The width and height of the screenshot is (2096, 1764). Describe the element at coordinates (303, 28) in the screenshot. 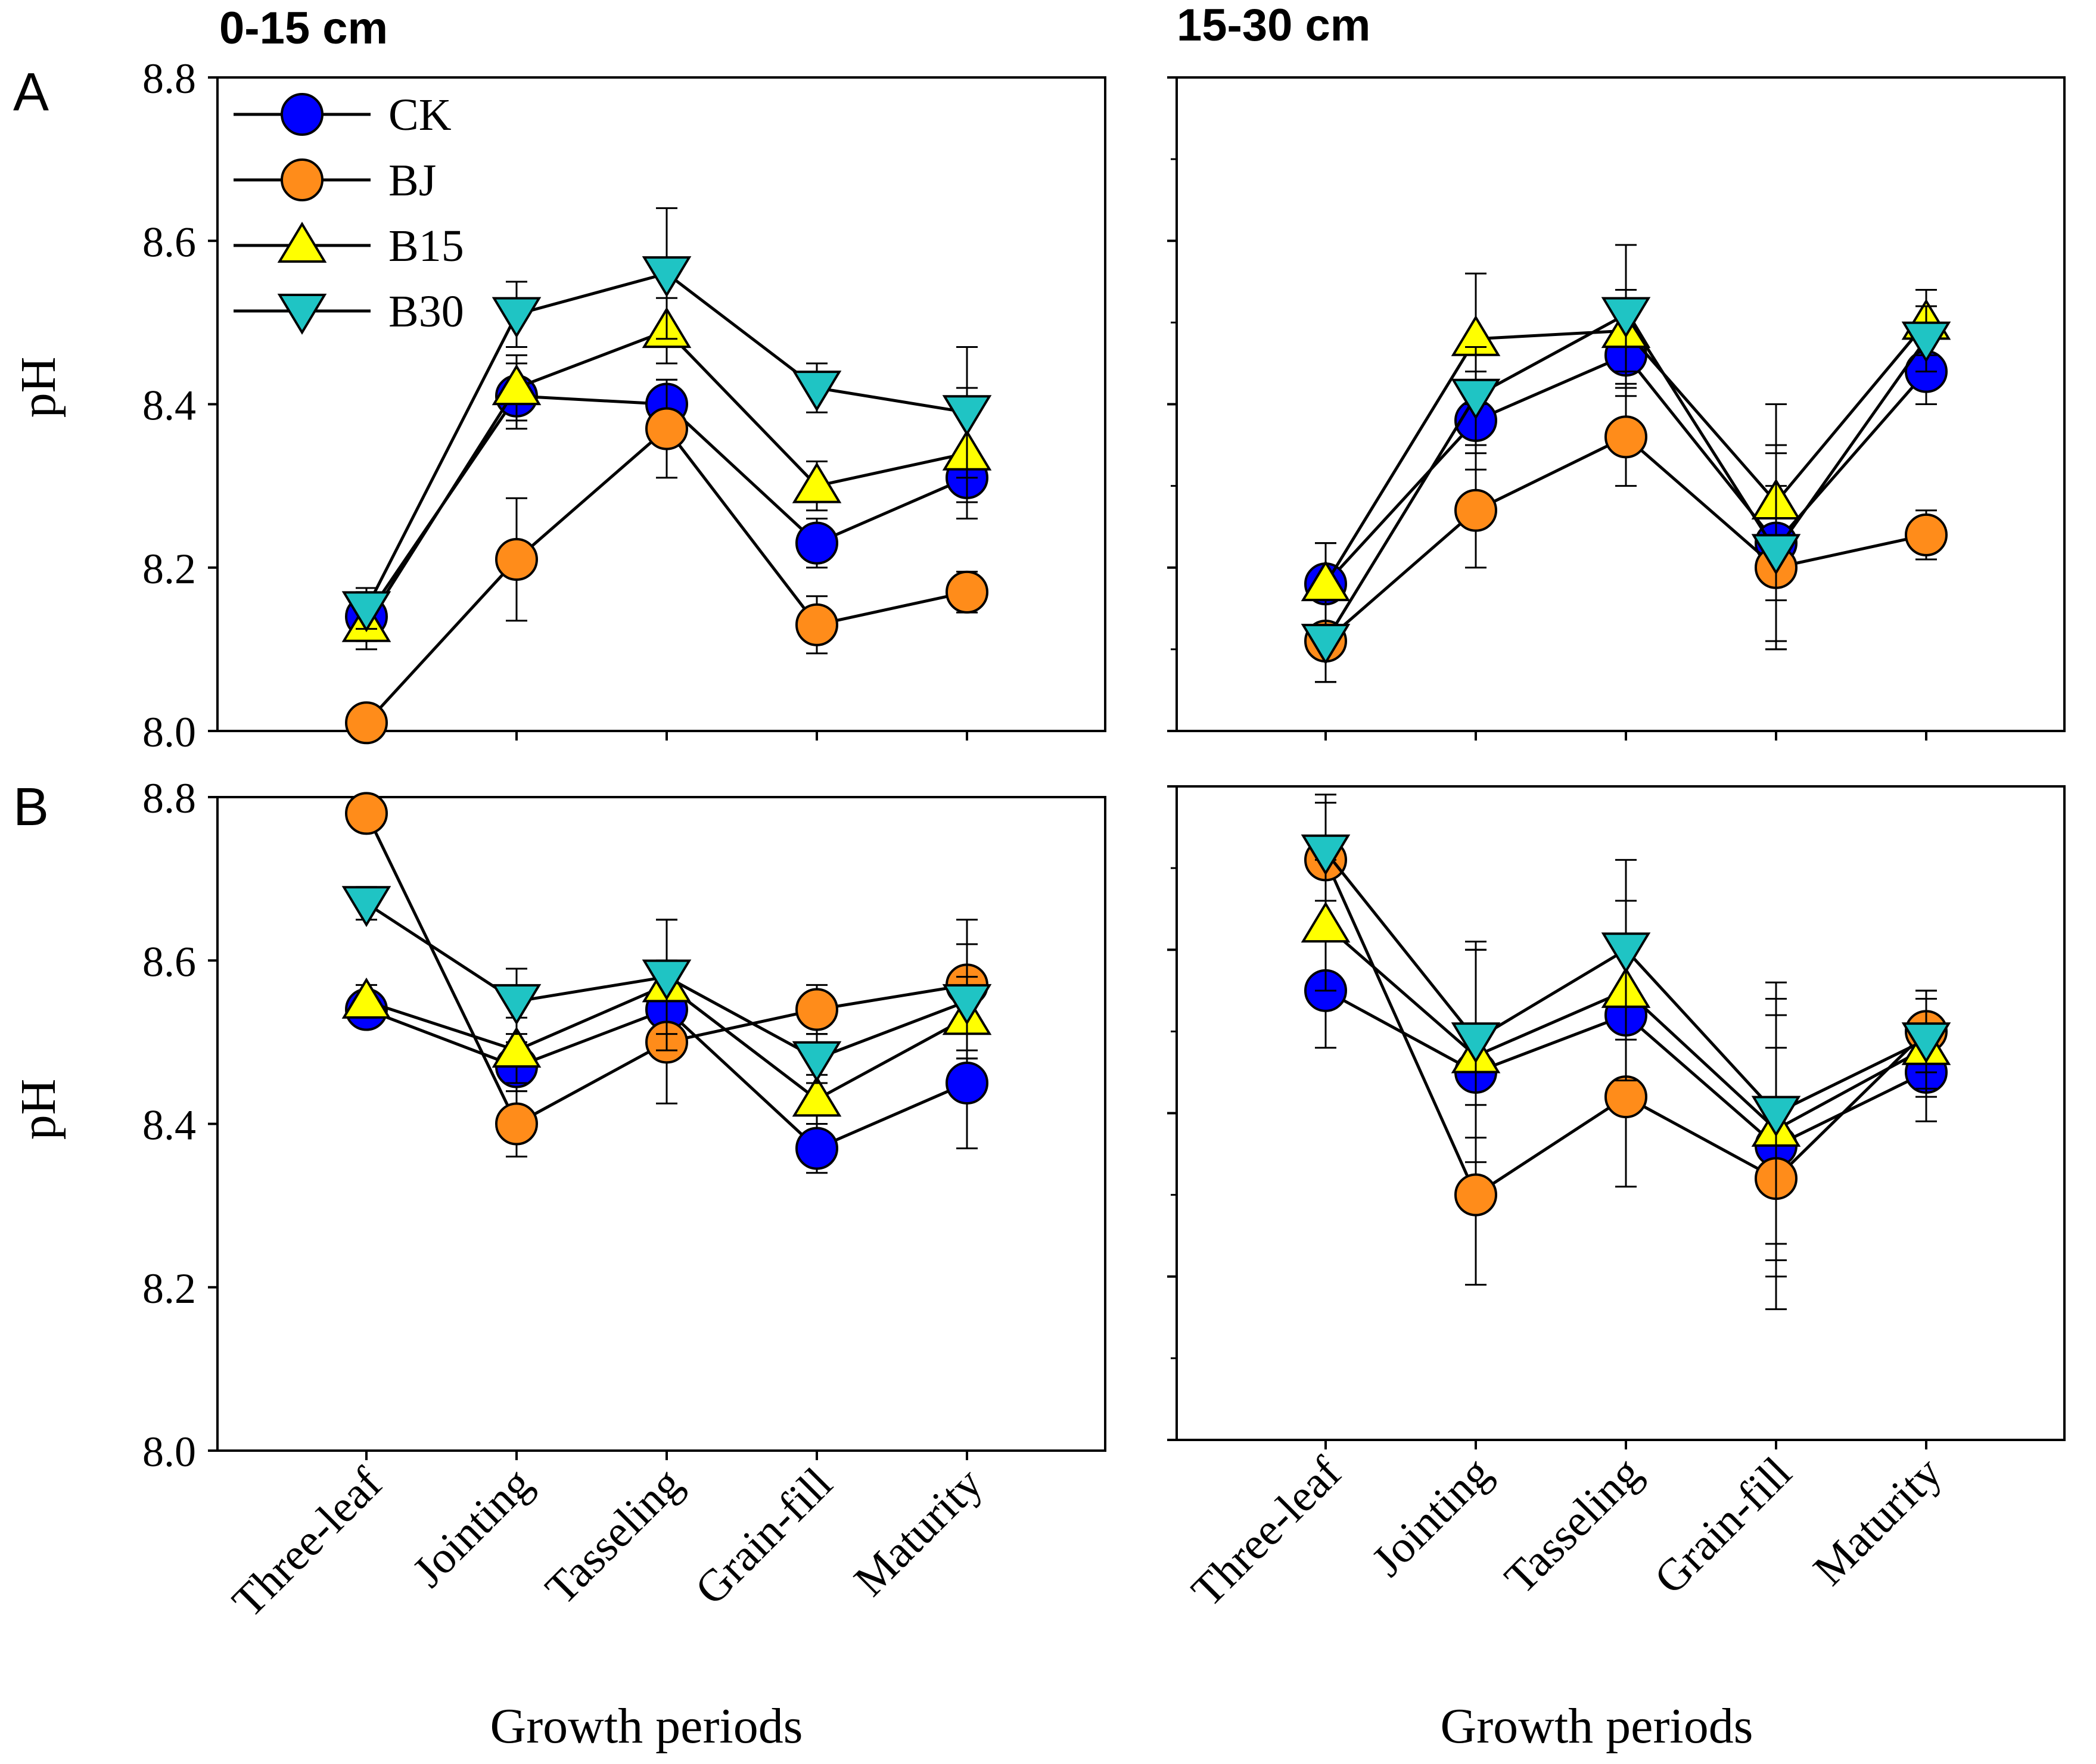

I see `depth-title-left: 0-15 cm` at that location.